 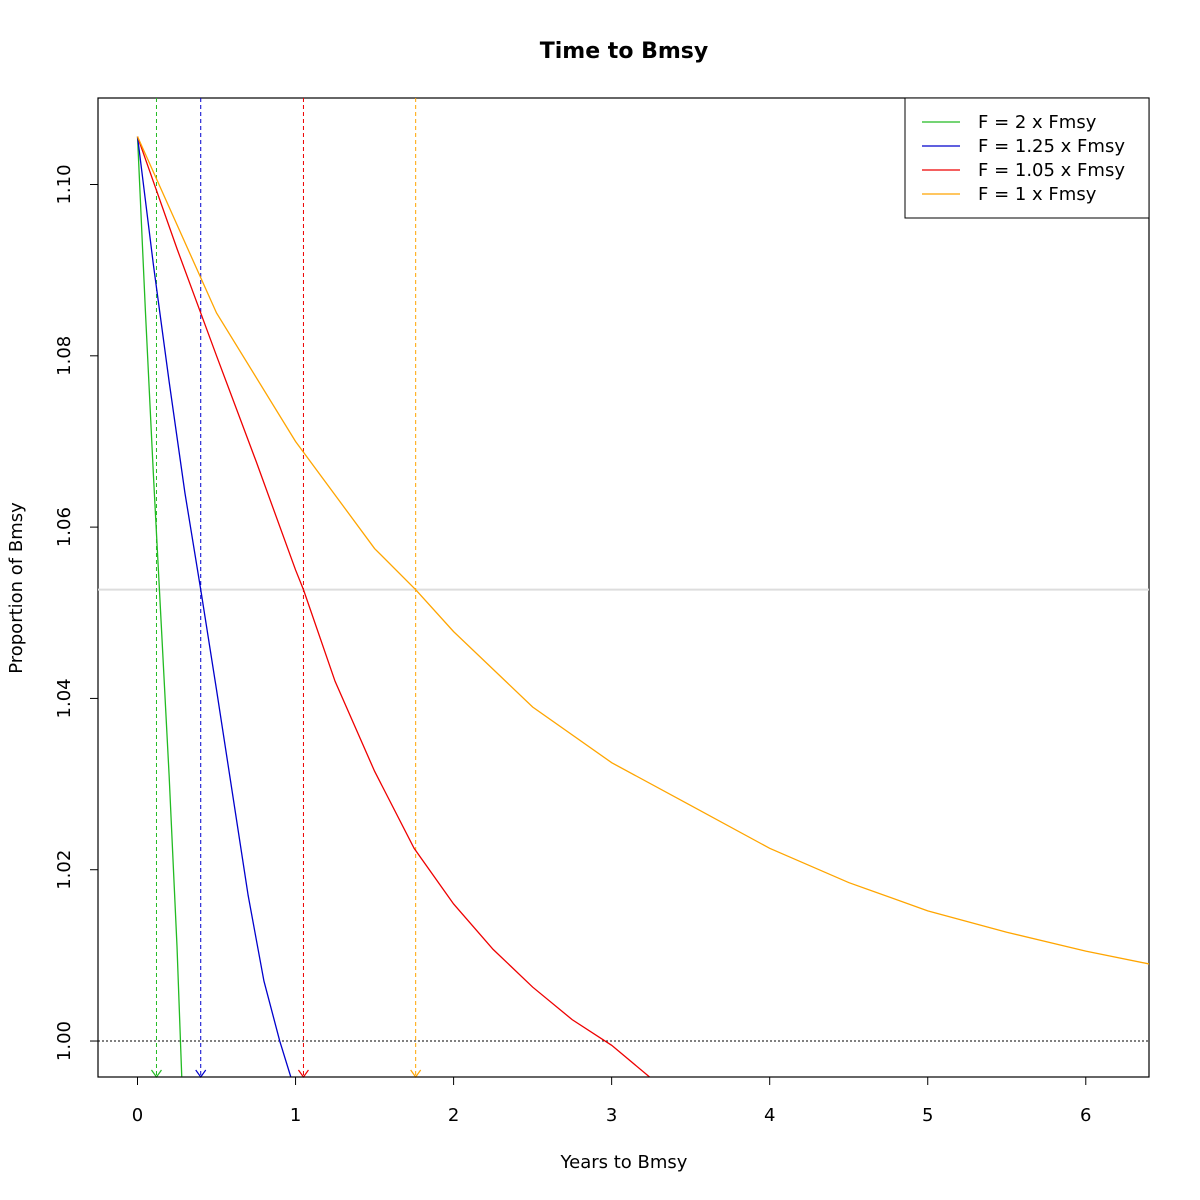 What do you see at coordinates (624, 1162) in the screenshot?
I see `x-axis-label: Years to Bmsy` at bounding box center [624, 1162].